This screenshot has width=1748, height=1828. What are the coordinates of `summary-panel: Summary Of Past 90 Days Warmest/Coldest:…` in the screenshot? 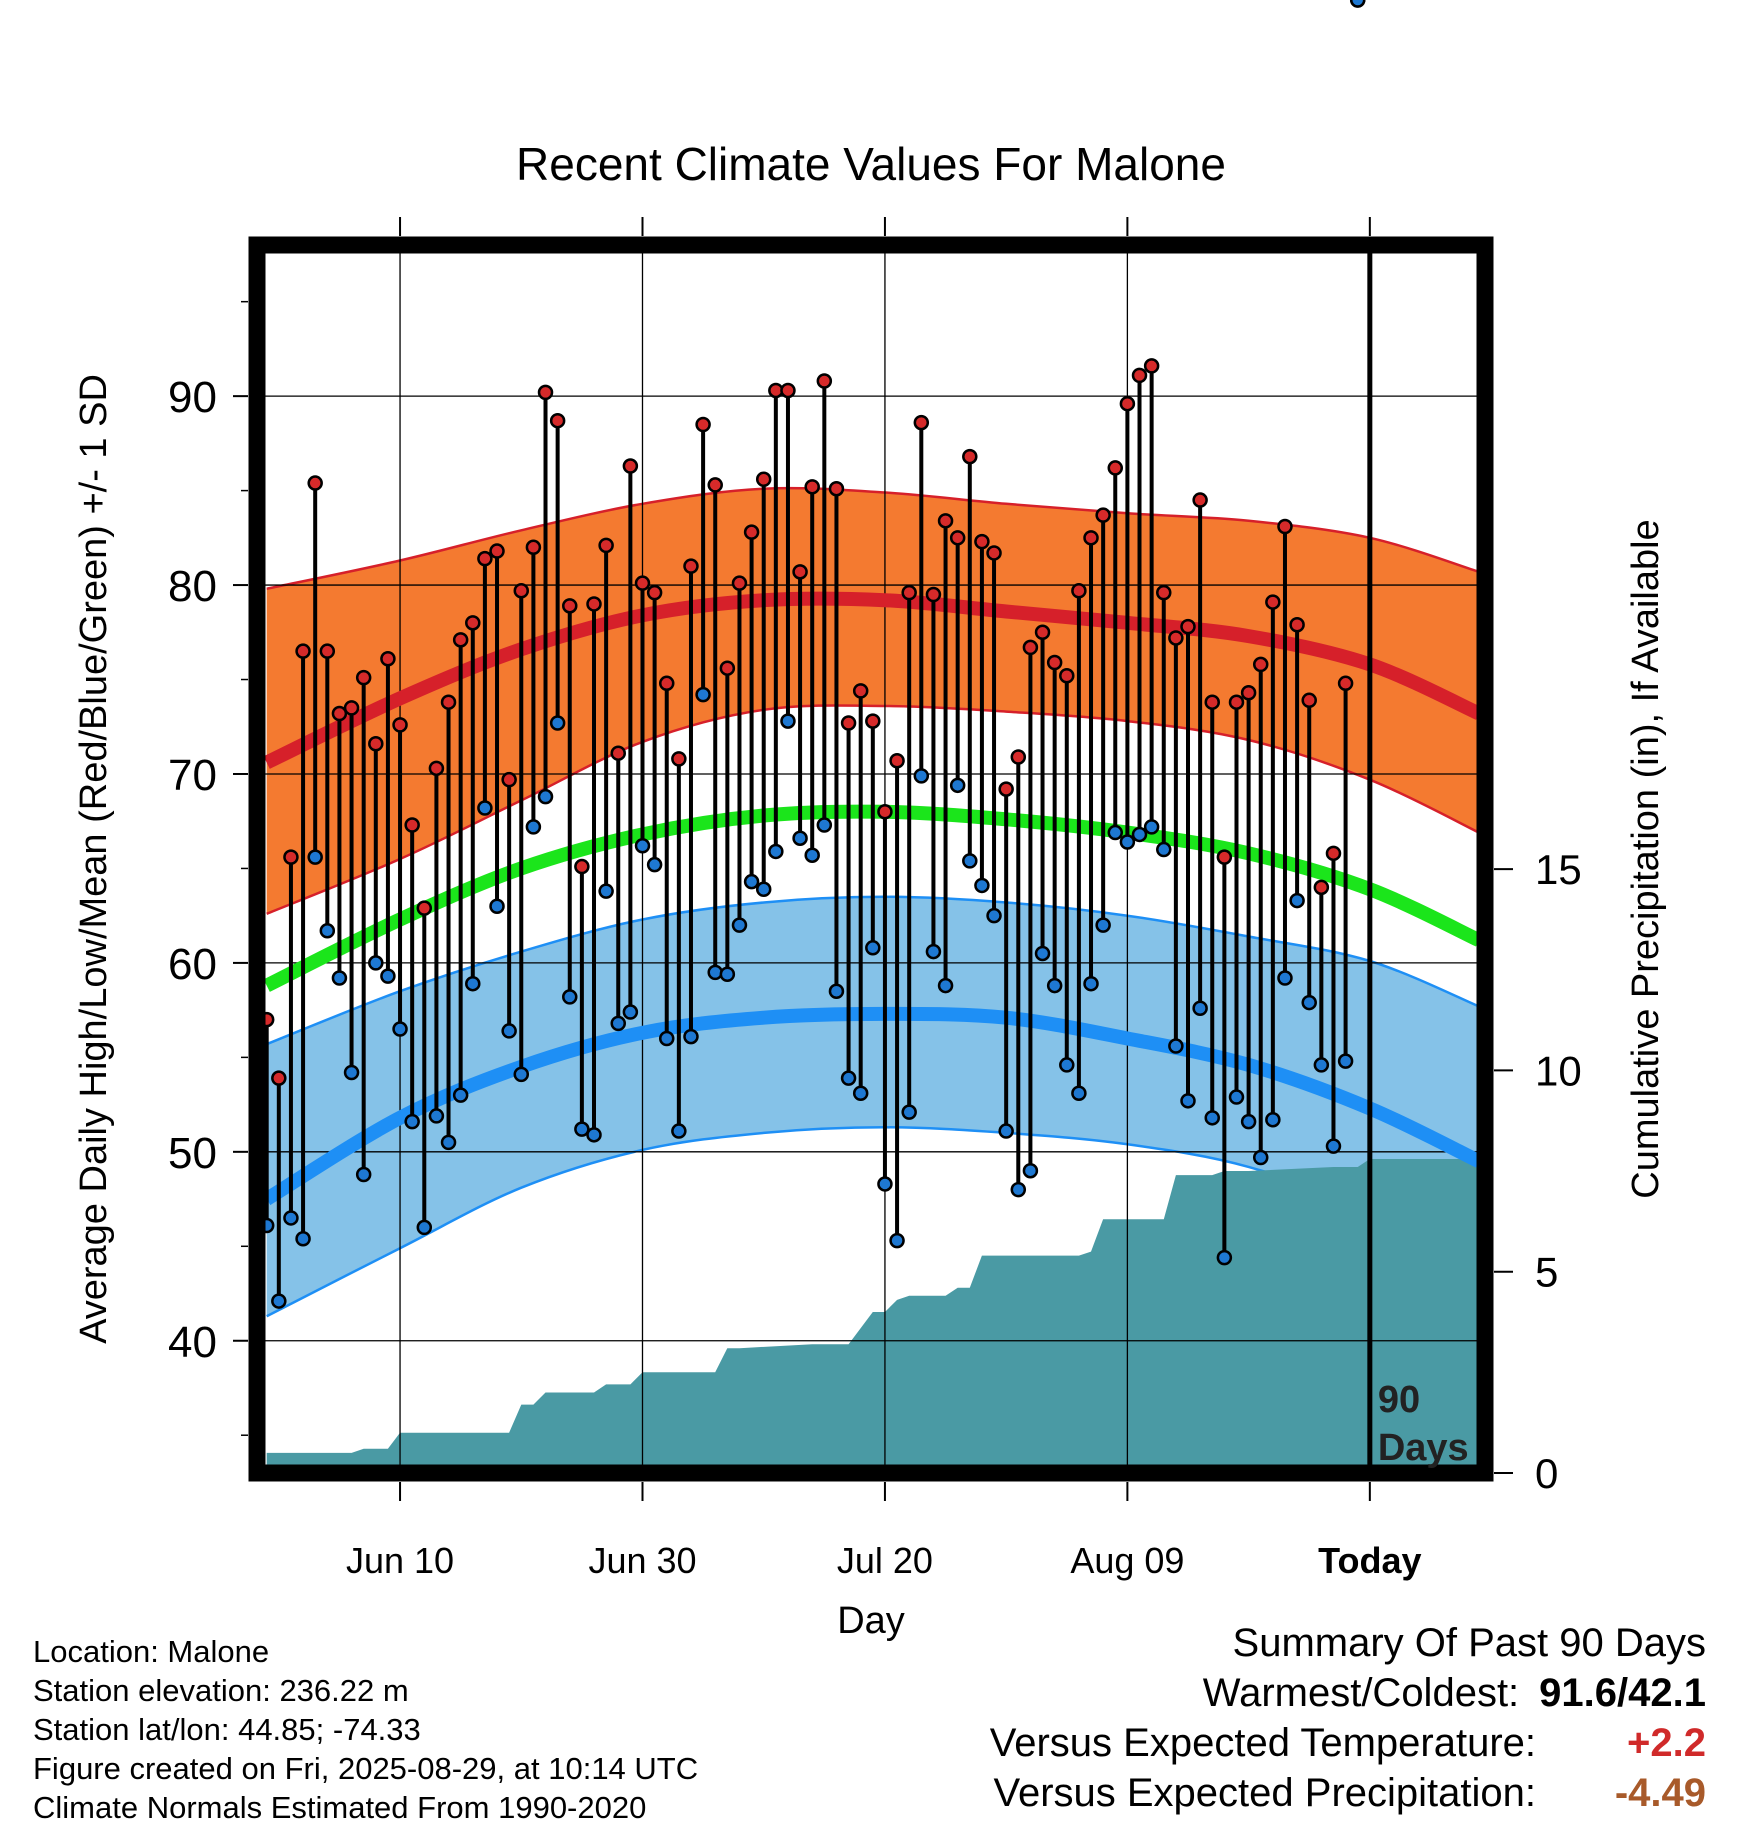 It's located at (1348, 1718).